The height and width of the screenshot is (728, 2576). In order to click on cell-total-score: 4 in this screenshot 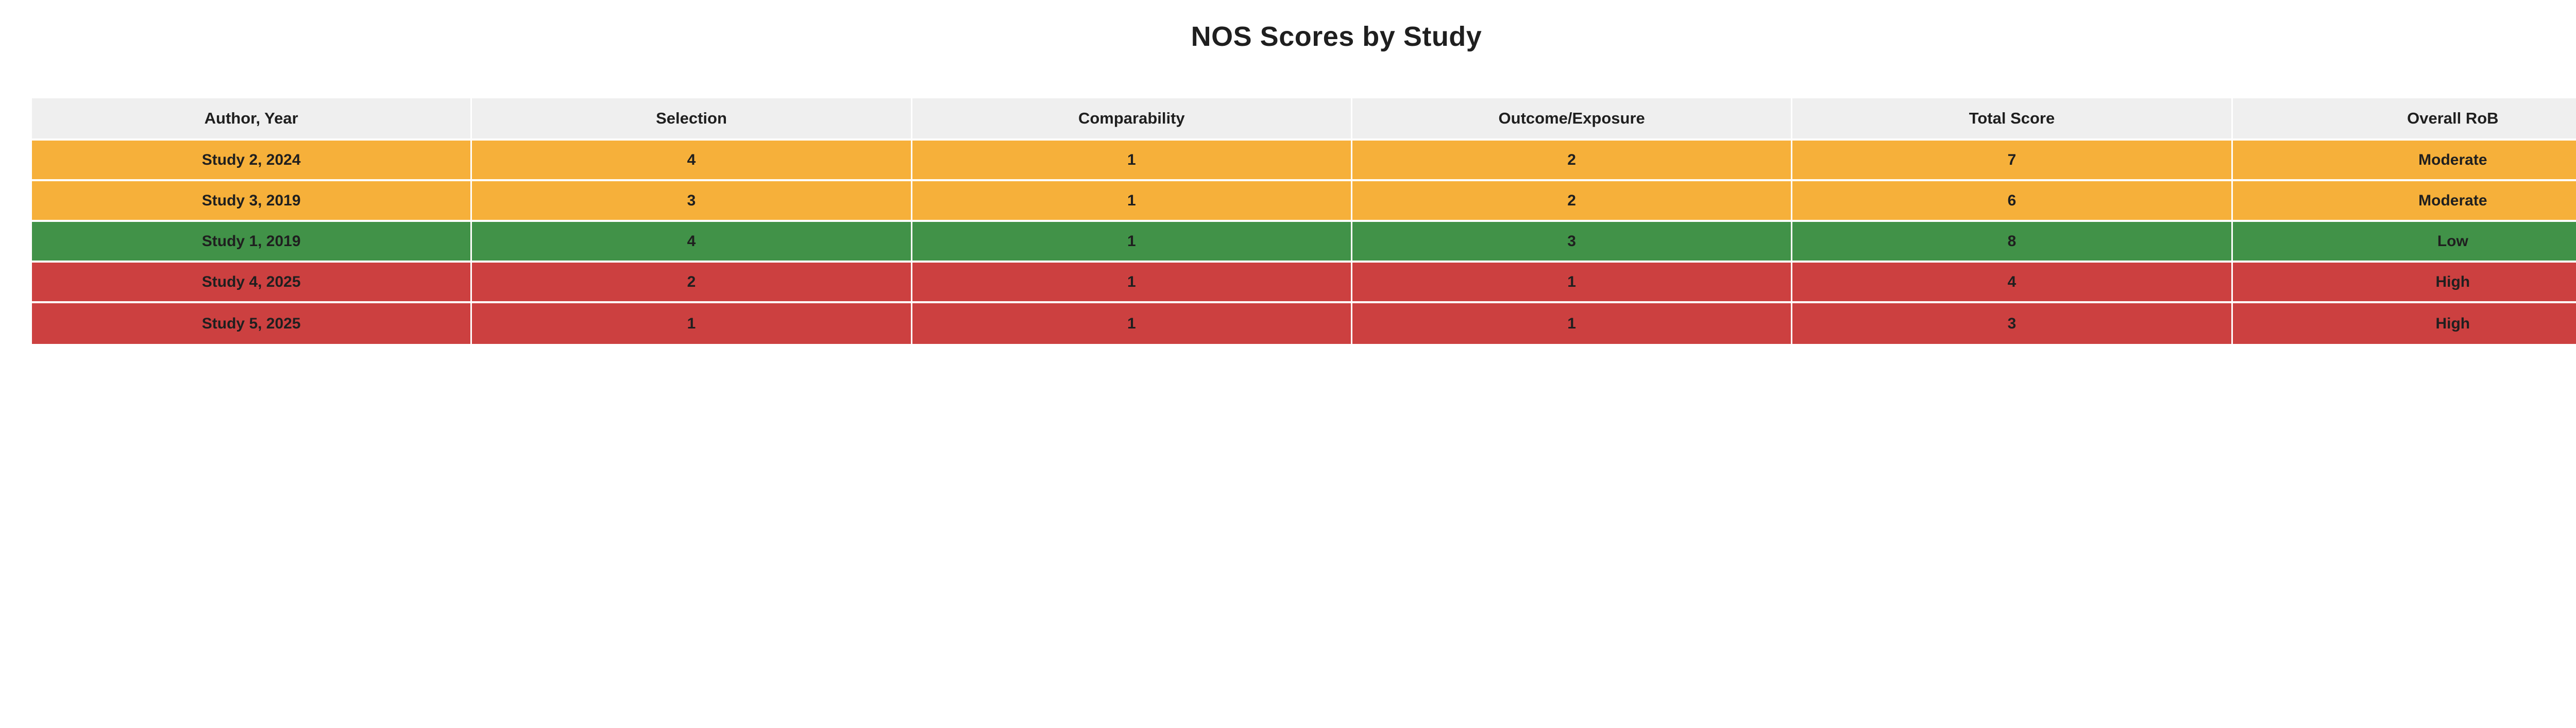, I will do `click(2012, 283)`.